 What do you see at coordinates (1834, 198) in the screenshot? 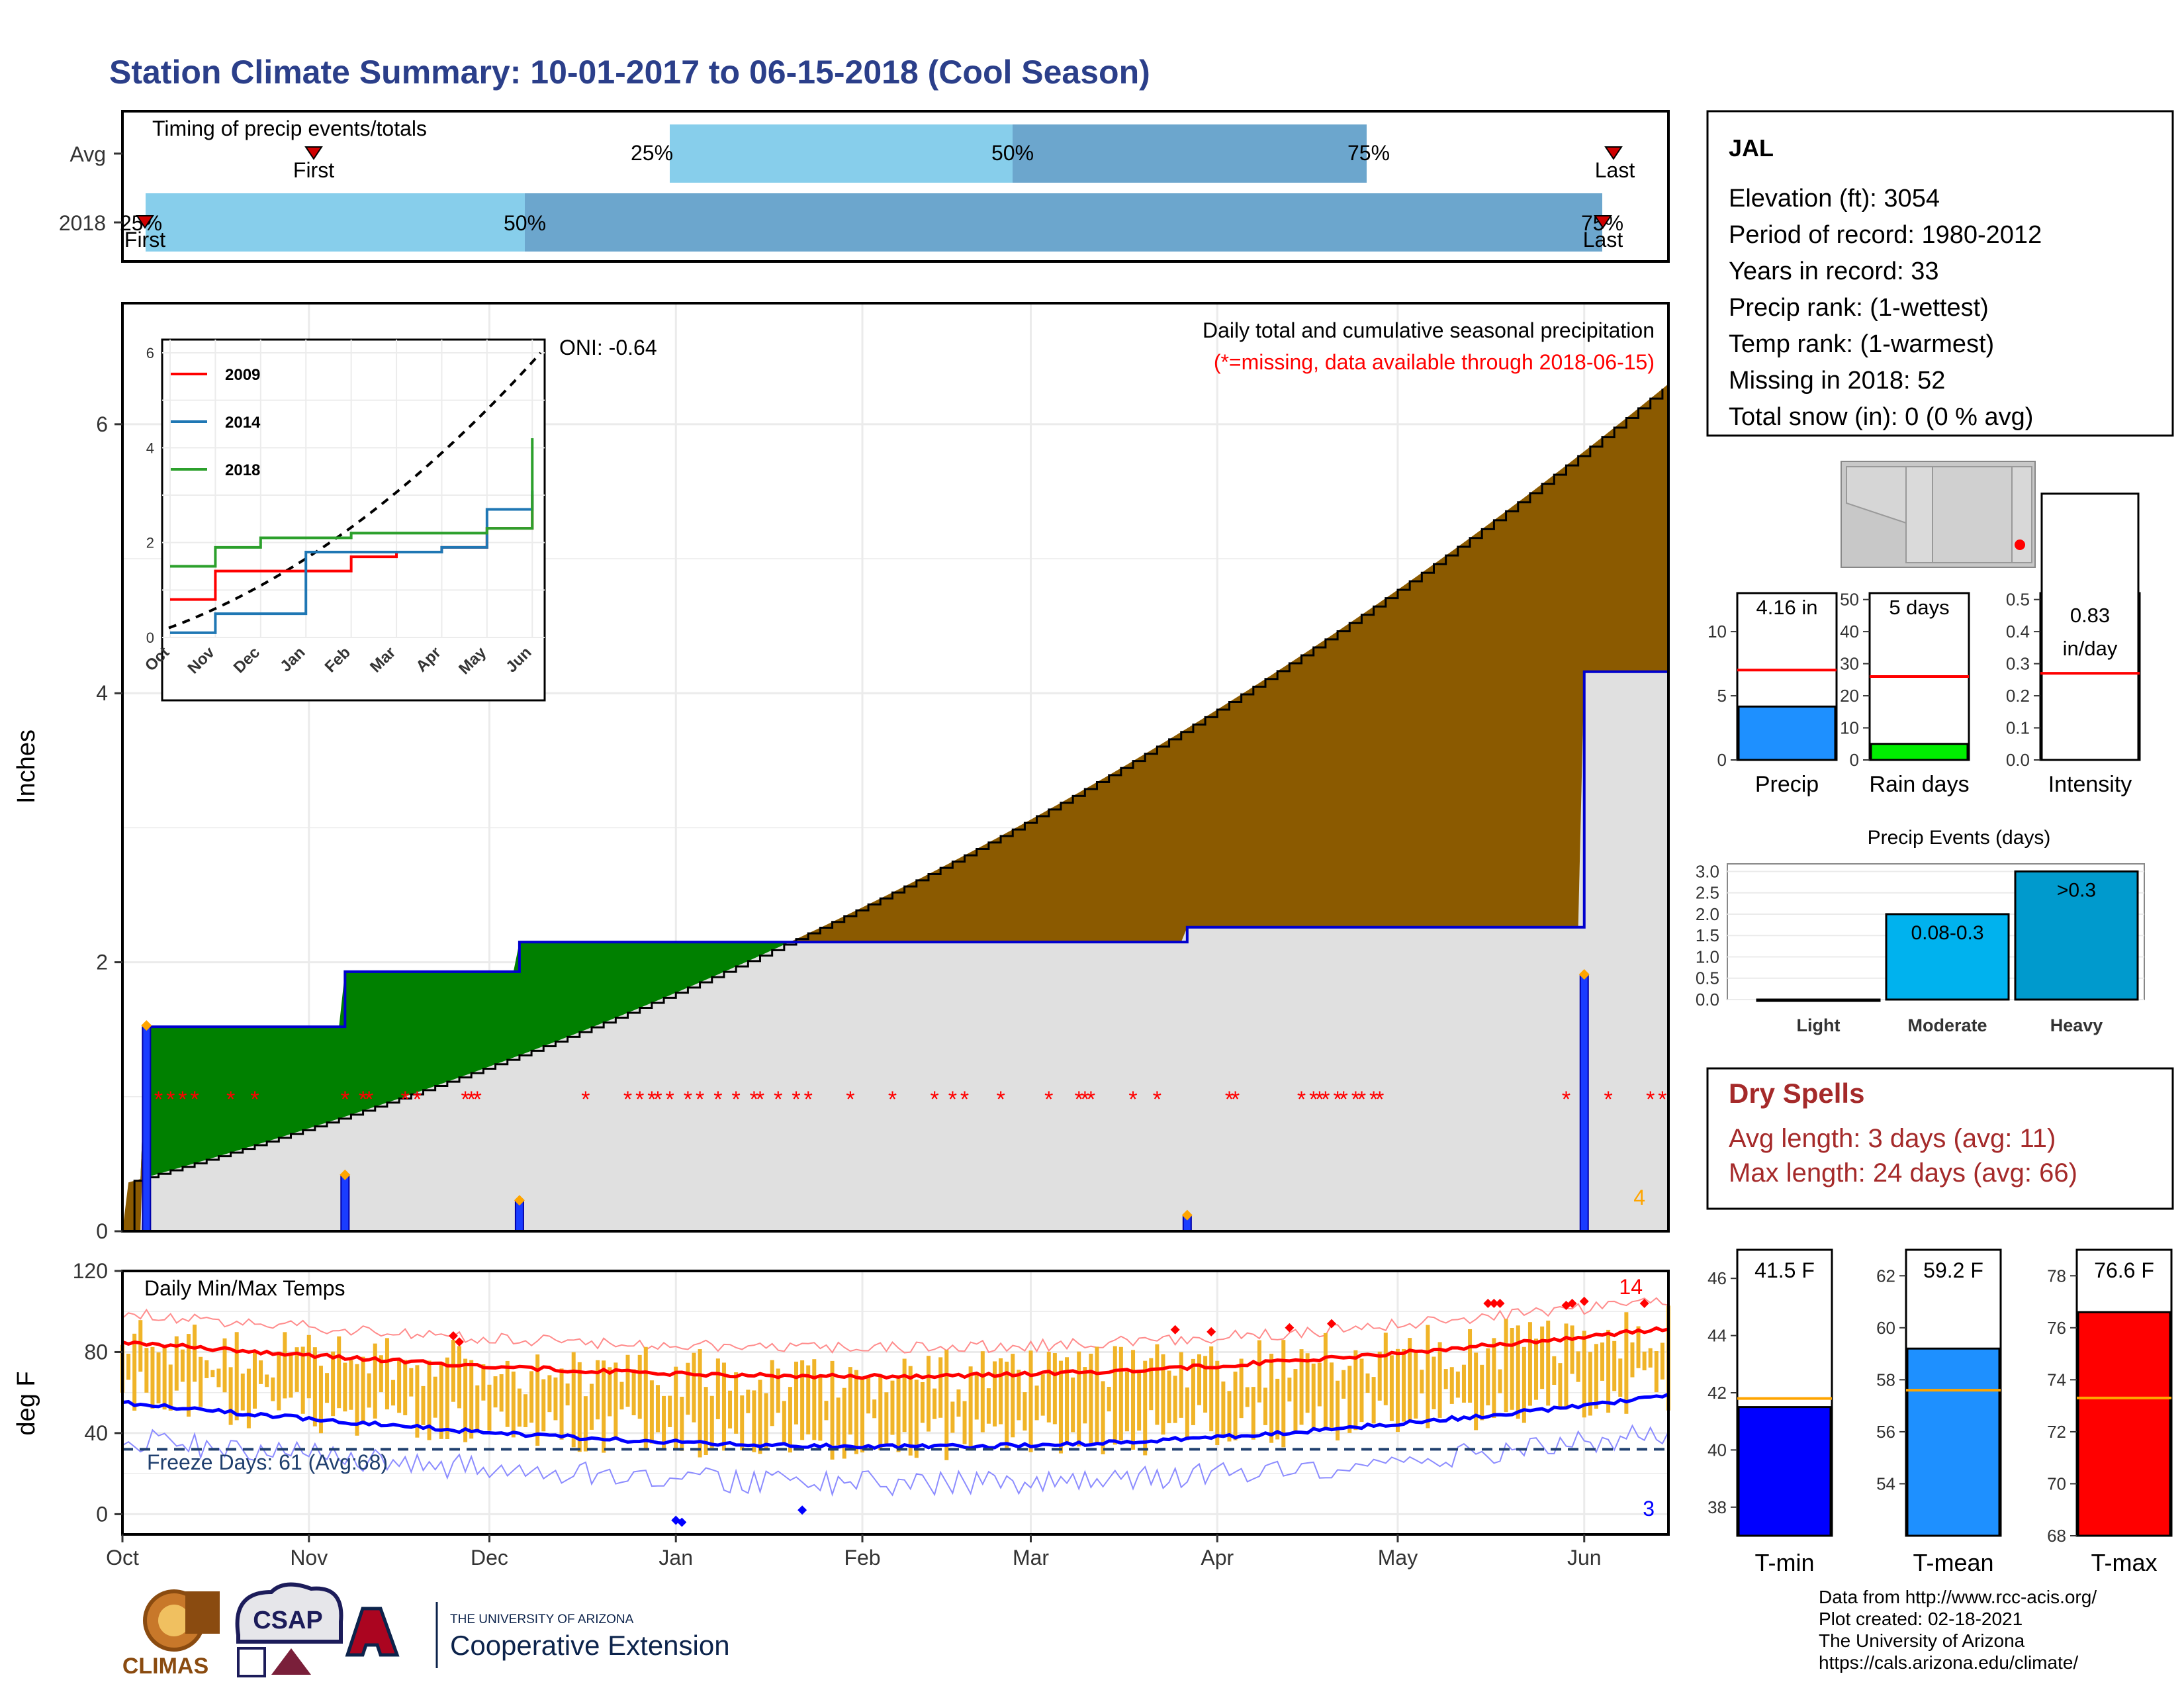
I see `station-info-line: Elevation (ft): 3054` at bounding box center [1834, 198].